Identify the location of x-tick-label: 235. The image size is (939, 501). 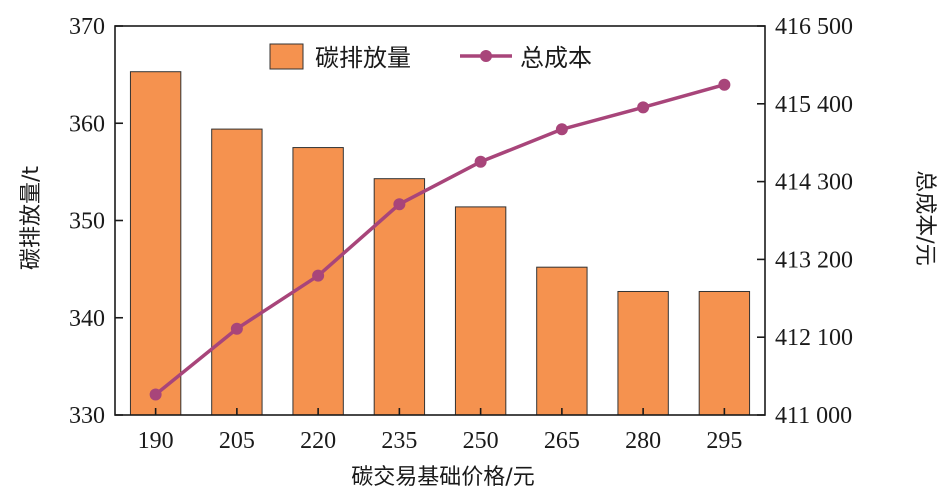
(399, 441).